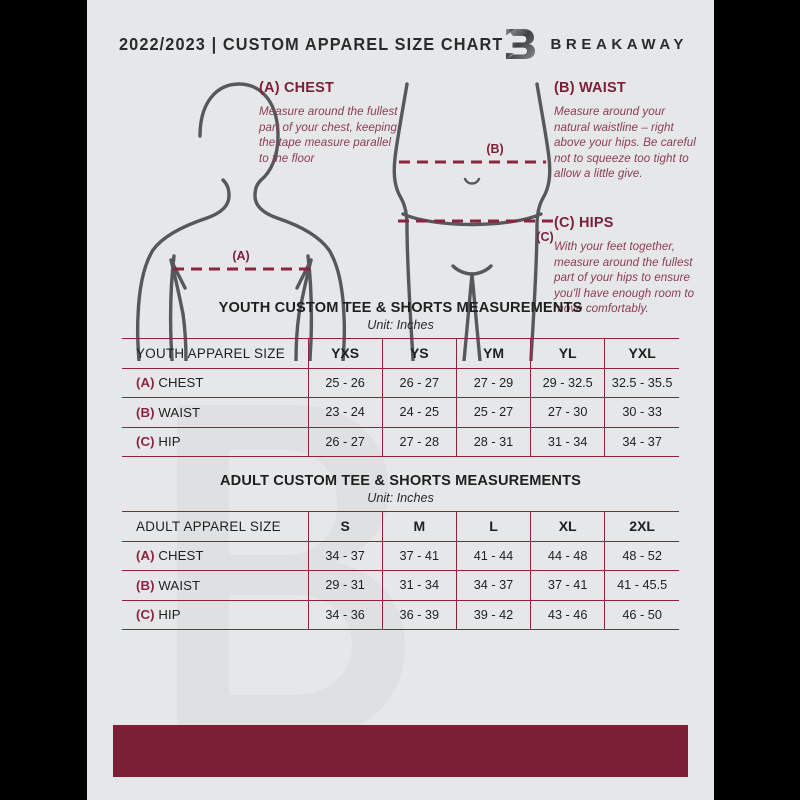 Image resolution: width=800 pixels, height=800 pixels. Describe the element at coordinates (493, 555) in the screenshot. I see `adult-chest-l: 41 - 44` at that location.